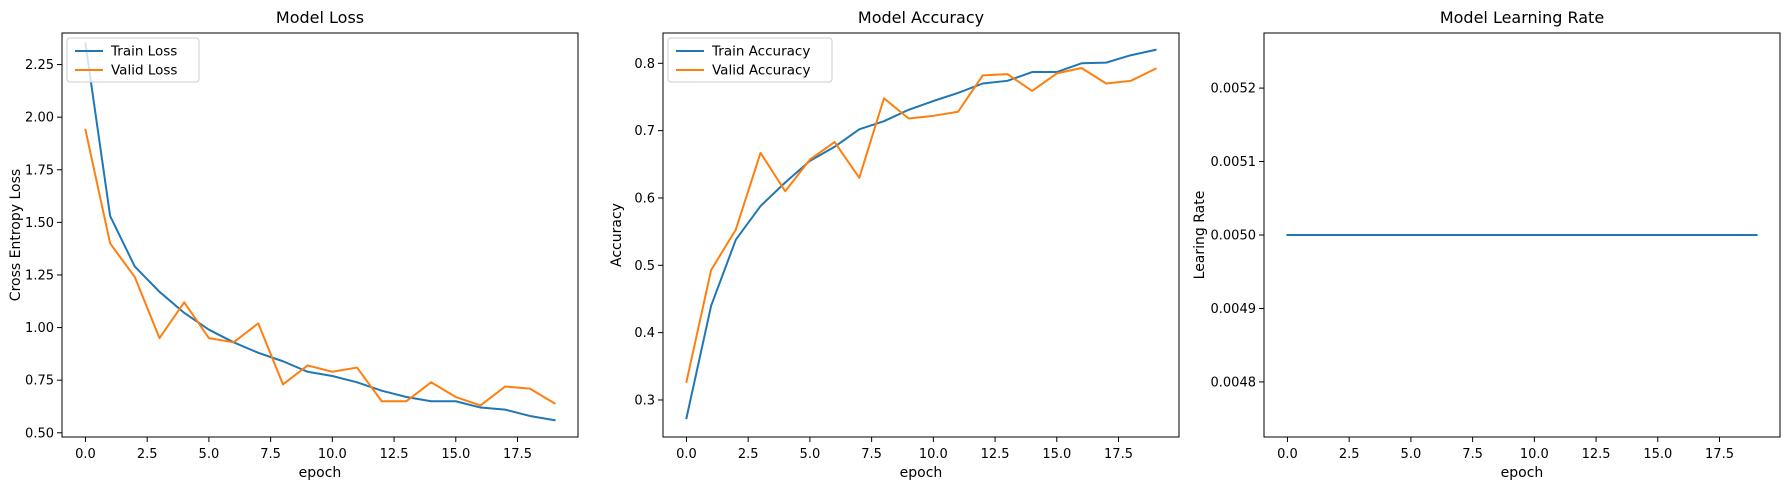  I want to click on y-tick-label: 0.6, so click(644, 198).